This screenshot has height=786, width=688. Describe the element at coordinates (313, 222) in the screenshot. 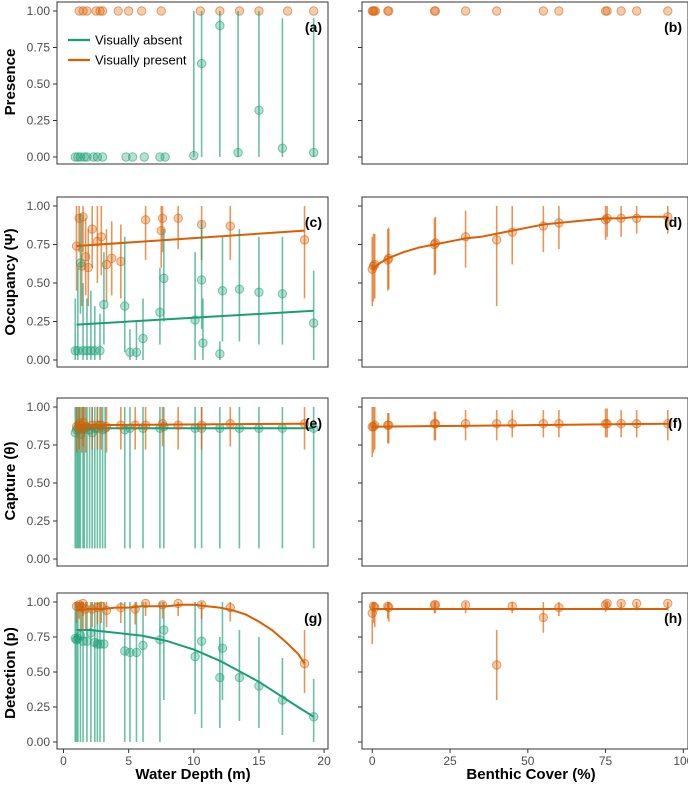

I see `panel-c-label: (c)` at that location.